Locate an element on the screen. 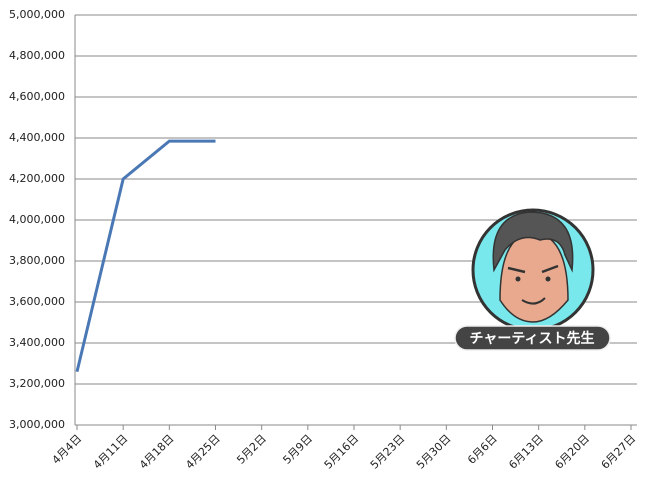  x-tick-label: 4月18日 is located at coordinates (157, 452).